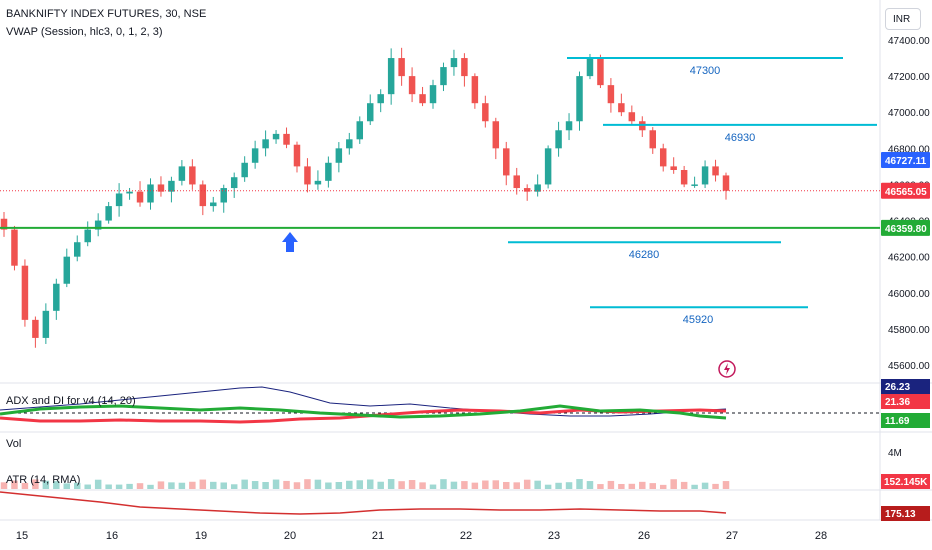 The width and height of the screenshot is (932, 550). Describe the element at coordinates (903, 19) in the screenshot. I see `currency-button: INR` at that location.